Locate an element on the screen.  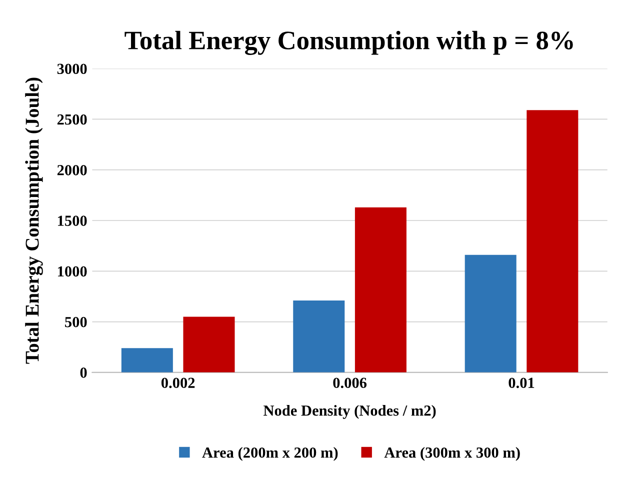
y-tick-label: 1500 is located at coordinates (72, 221).